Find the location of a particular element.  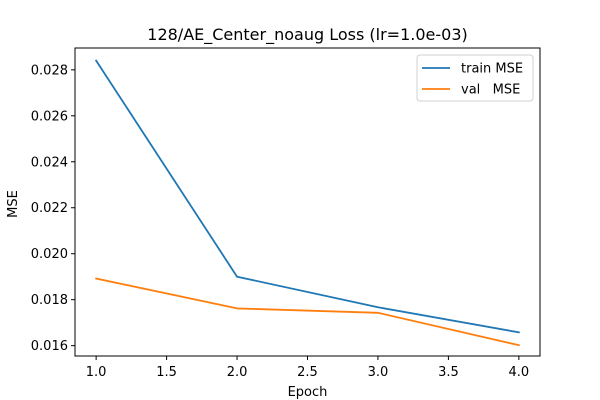

y-tick-label: 0.028 is located at coordinates (49, 70).